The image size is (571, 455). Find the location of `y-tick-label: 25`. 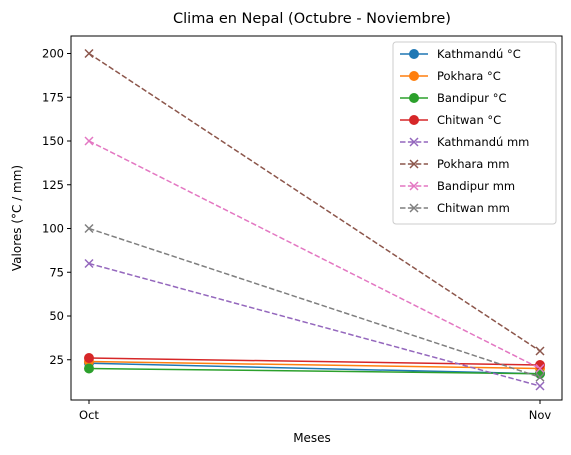

y-tick-label: 25 is located at coordinates (56, 360).